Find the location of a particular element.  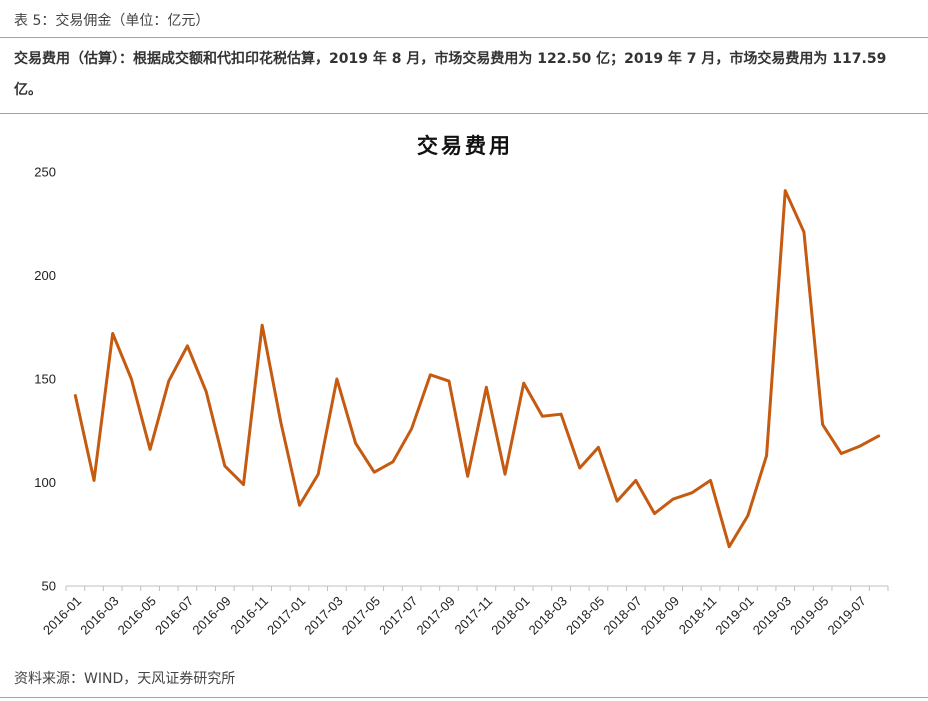

y-tick-label: 150 is located at coordinates (45, 379).